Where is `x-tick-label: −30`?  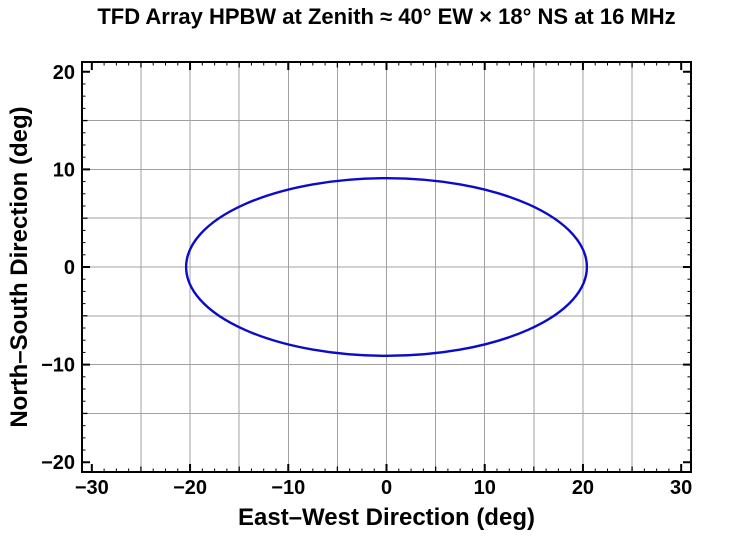
x-tick-label: −30 is located at coordinates (92, 488).